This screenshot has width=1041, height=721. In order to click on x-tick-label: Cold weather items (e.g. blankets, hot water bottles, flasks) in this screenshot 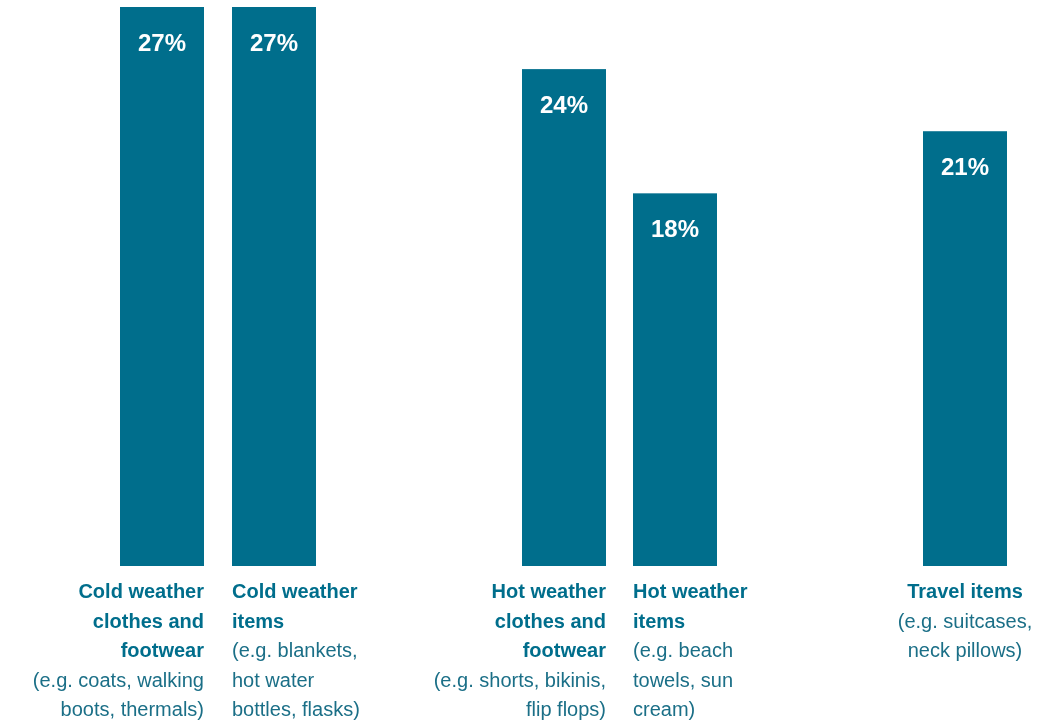, I will do `click(296, 650)`.